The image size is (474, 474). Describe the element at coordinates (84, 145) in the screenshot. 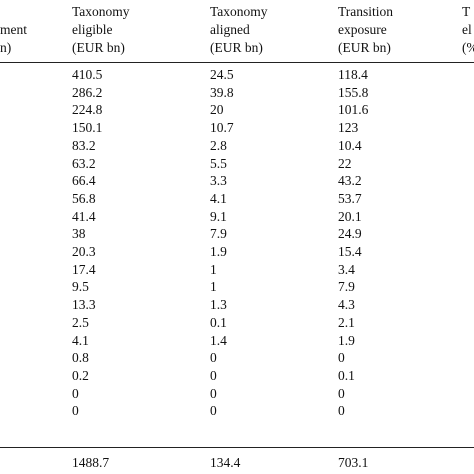

I see `cell: 83.2` at that location.